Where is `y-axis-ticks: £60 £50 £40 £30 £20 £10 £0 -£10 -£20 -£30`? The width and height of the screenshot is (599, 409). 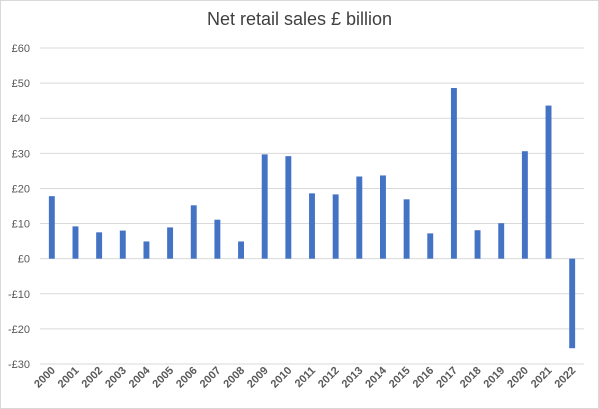
y-axis-ticks: £60 £50 £40 £30 £20 £10 £0 -£10 -£20 -£30 is located at coordinates (19, 207).